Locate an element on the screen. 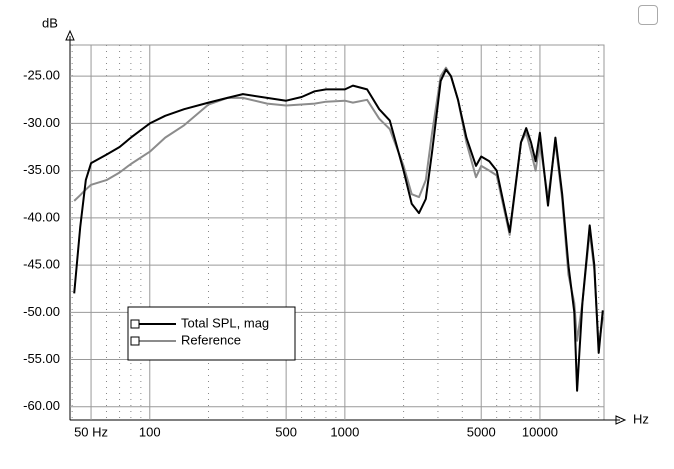  legend-label: Reference is located at coordinates (211, 339).